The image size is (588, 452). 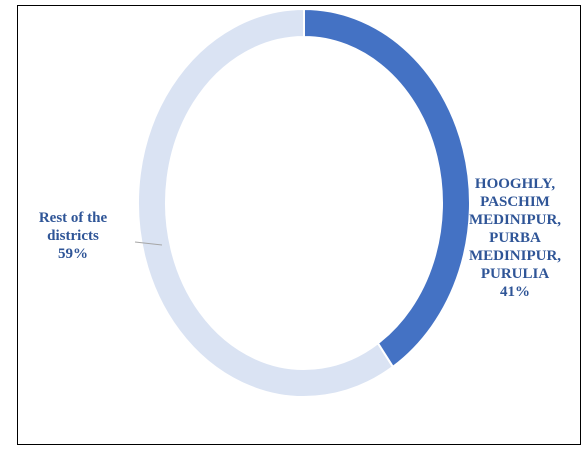 I want to click on data-label: Rest of the districts 59%, so click(x=73, y=236).